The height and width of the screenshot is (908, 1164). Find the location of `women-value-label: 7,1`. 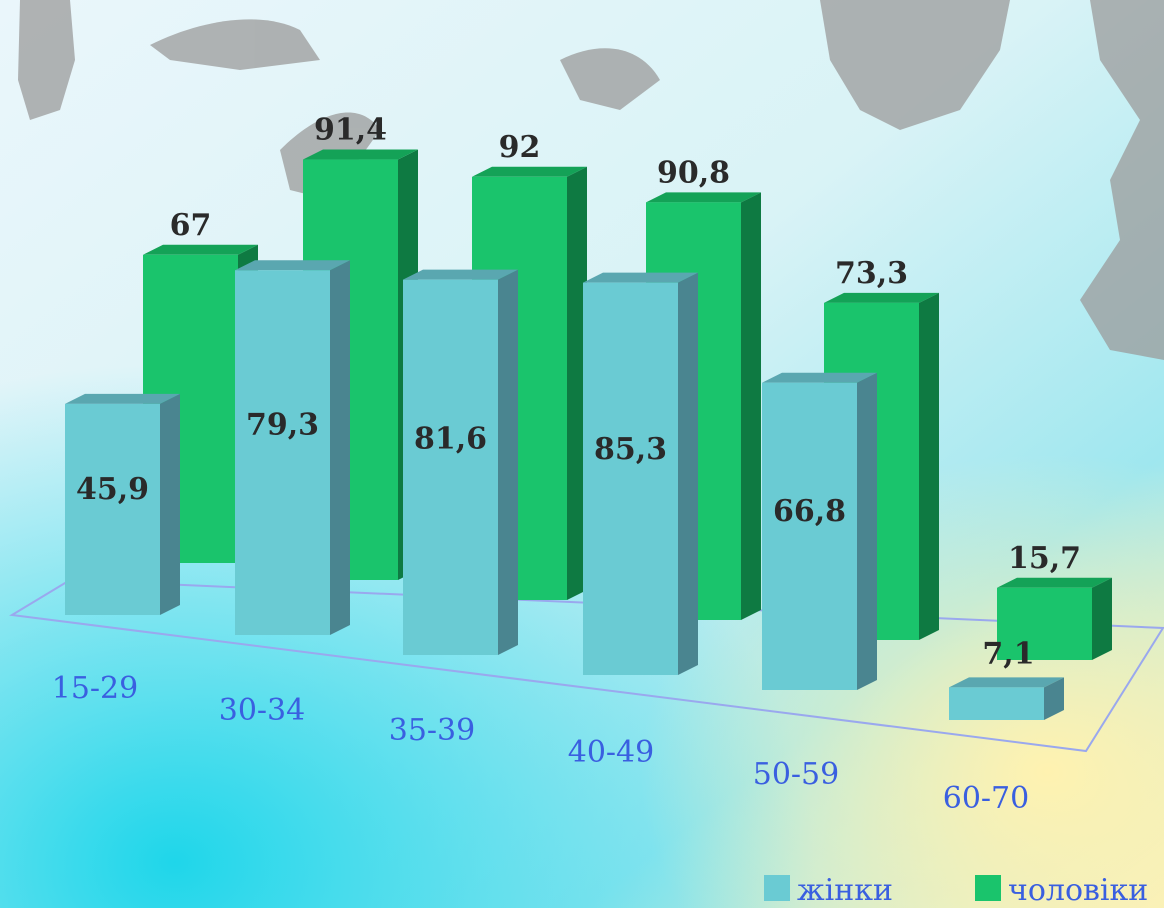

women-value-label: 7,1 is located at coordinates (1008, 653).